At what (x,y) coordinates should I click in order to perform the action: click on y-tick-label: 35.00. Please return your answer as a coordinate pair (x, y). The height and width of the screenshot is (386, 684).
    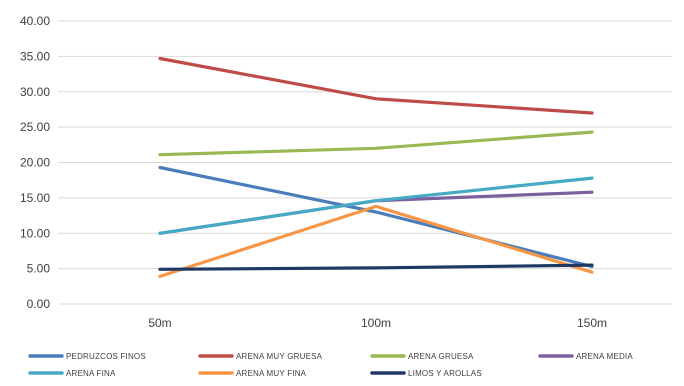
    Looking at the image, I should click on (35, 56).